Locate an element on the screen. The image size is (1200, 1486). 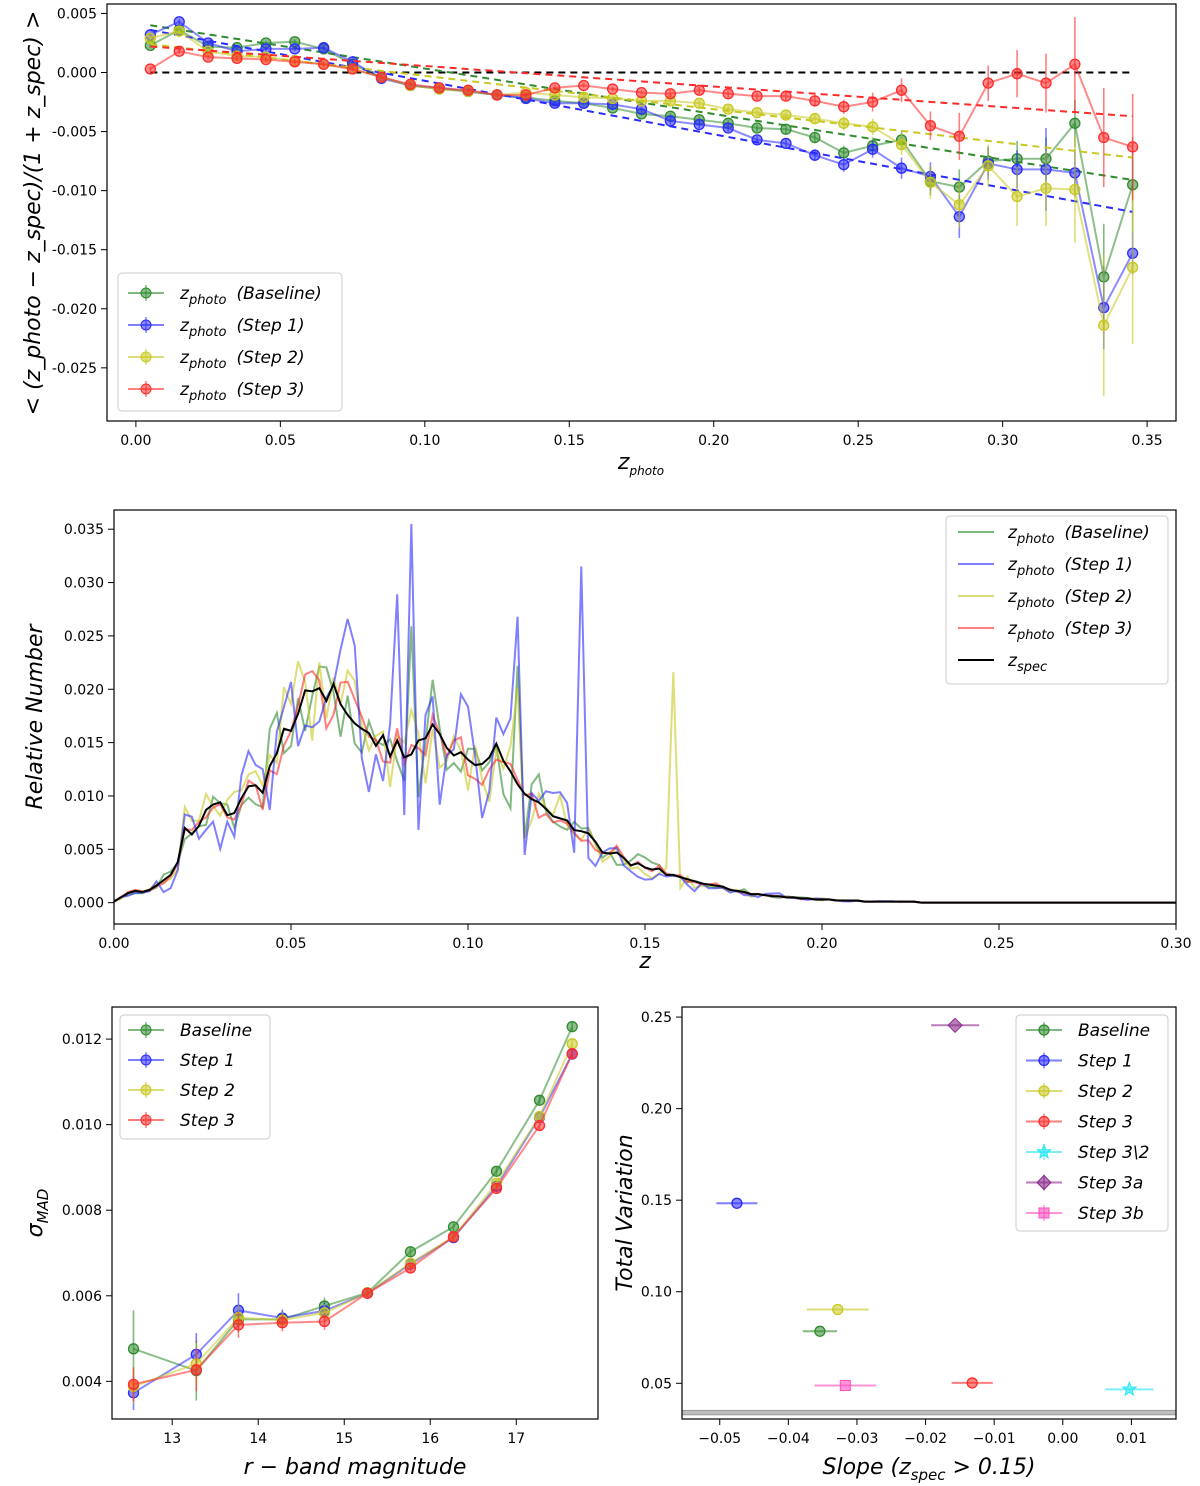
x-tick-label: −0.02 is located at coordinates (925, 1439).